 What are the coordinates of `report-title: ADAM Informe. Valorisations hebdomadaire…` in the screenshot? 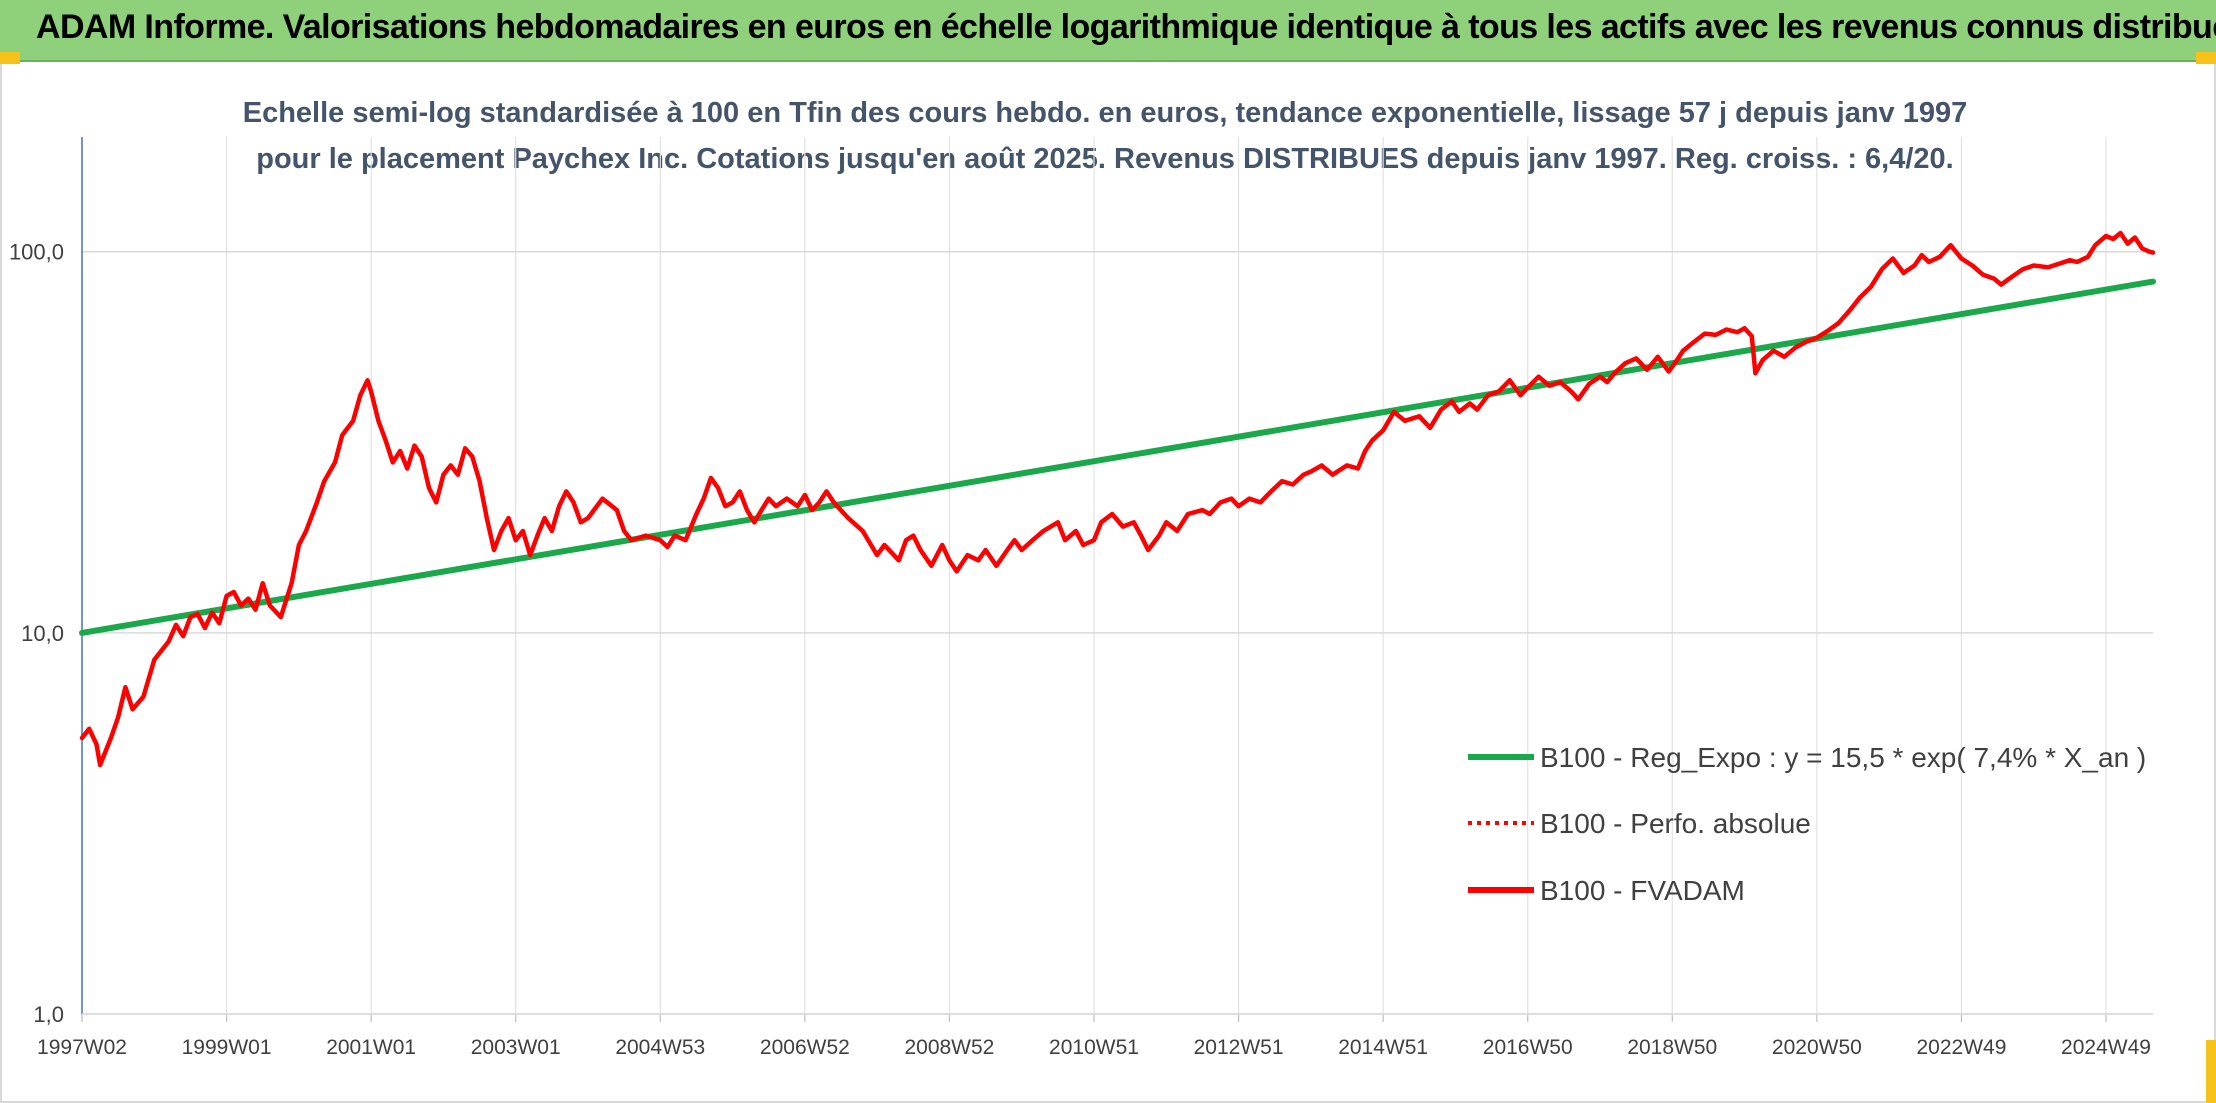 It's located at (1126, 27).